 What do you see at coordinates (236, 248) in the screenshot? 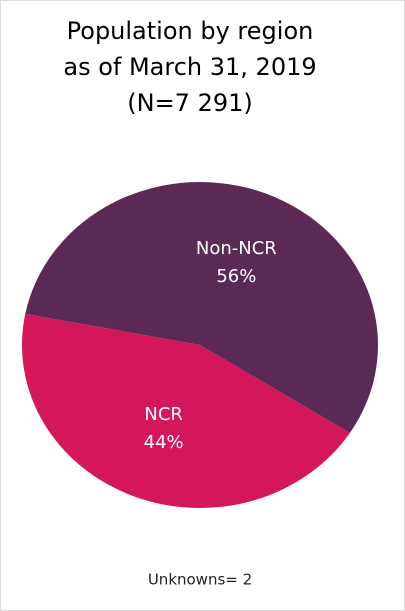
I see `slice-category: Non-NCR` at bounding box center [236, 248].